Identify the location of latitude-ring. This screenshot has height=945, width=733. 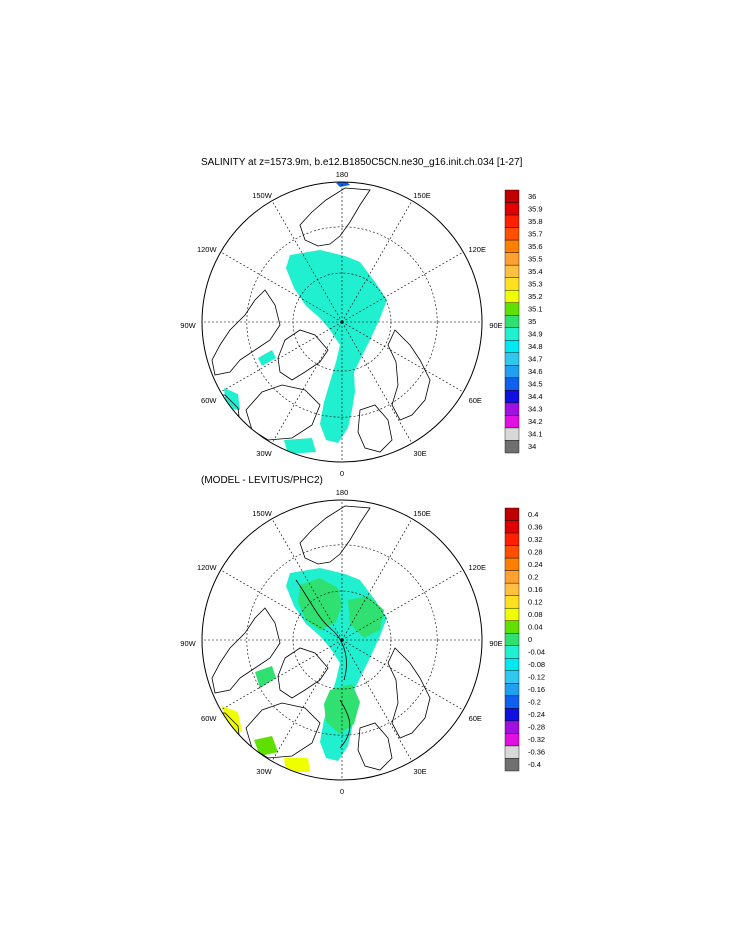
(342, 322).